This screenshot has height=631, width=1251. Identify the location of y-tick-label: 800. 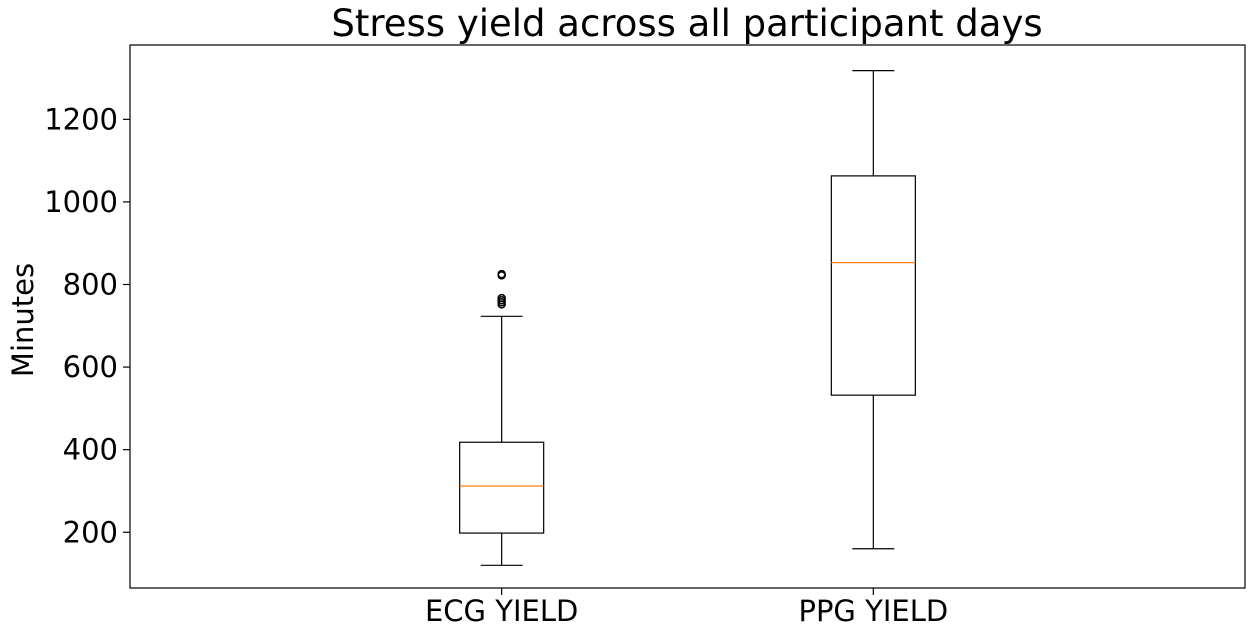
(90, 284).